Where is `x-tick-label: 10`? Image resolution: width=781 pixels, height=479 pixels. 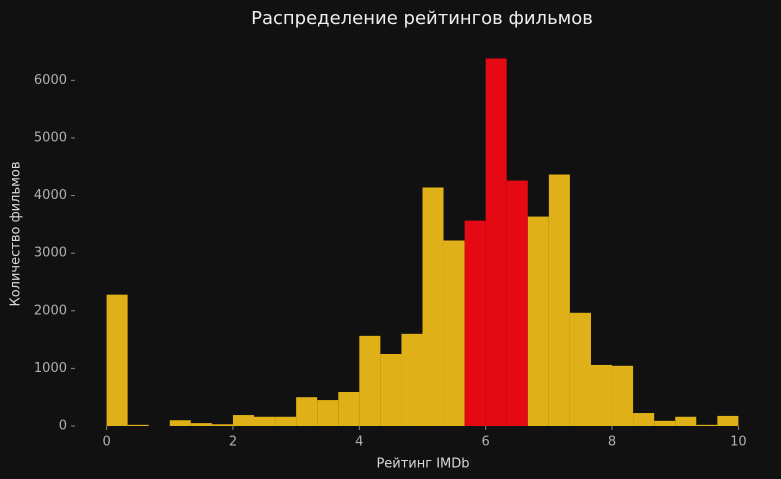 x-tick-label: 10 is located at coordinates (738, 442).